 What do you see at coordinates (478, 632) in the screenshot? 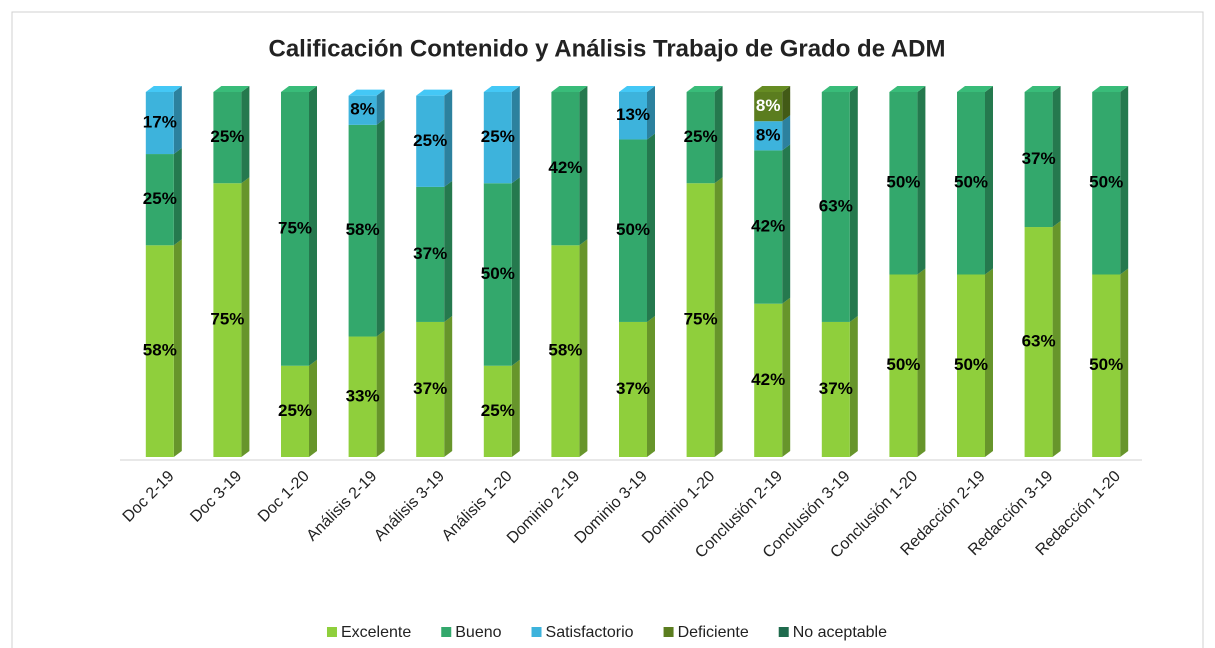
I see `legend-label: Bueno` at bounding box center [478, 632].